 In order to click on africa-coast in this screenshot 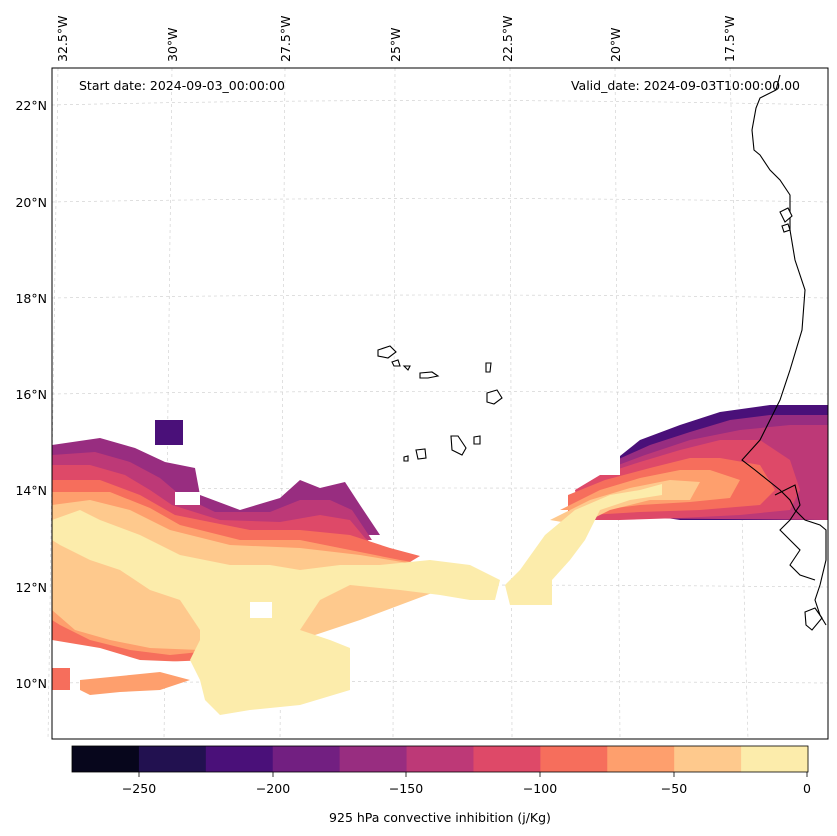, I will do `click(784, 350)`.